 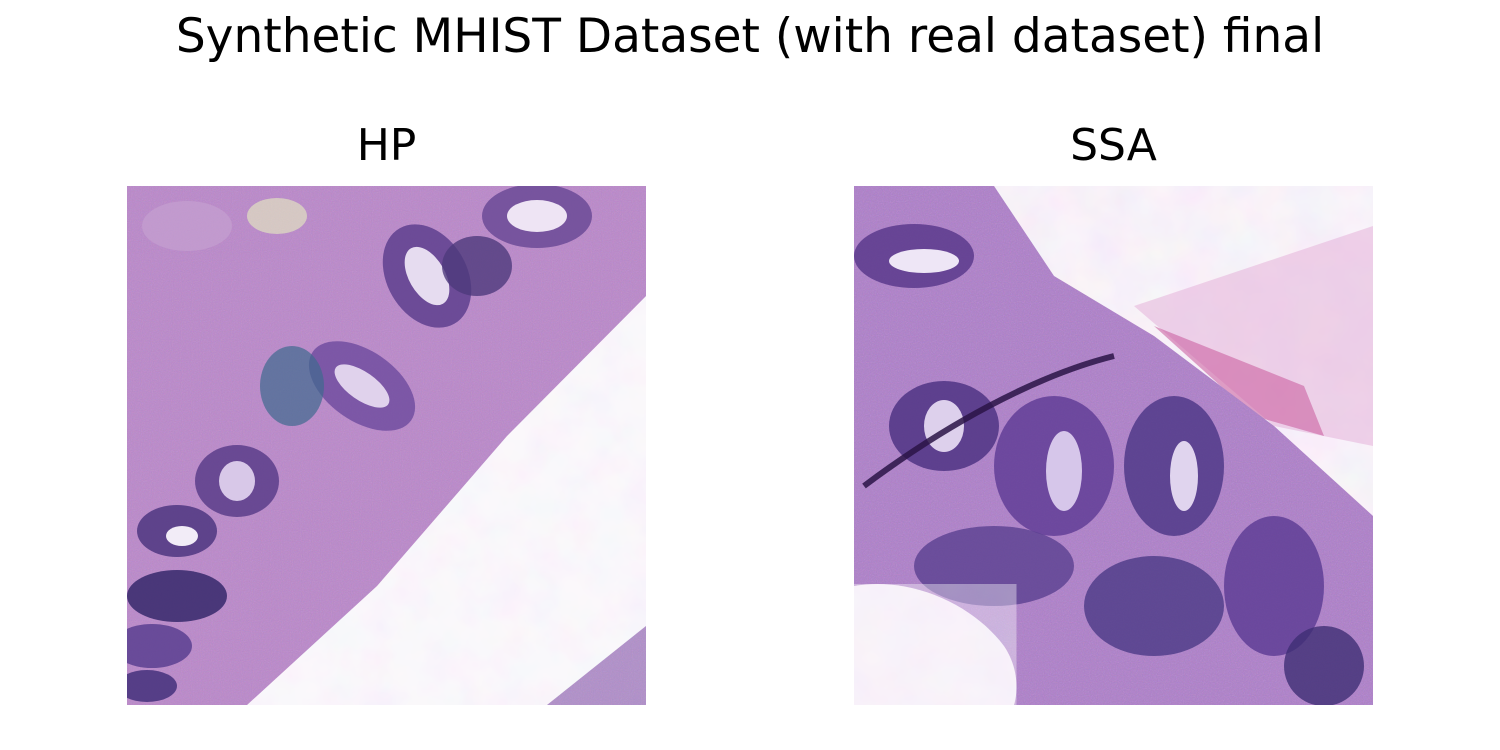 What do you see at coordinates (1113, 145) in the screenshot?
I see `panel-title-ssa: SSA` at bounding box center [1113, 145].